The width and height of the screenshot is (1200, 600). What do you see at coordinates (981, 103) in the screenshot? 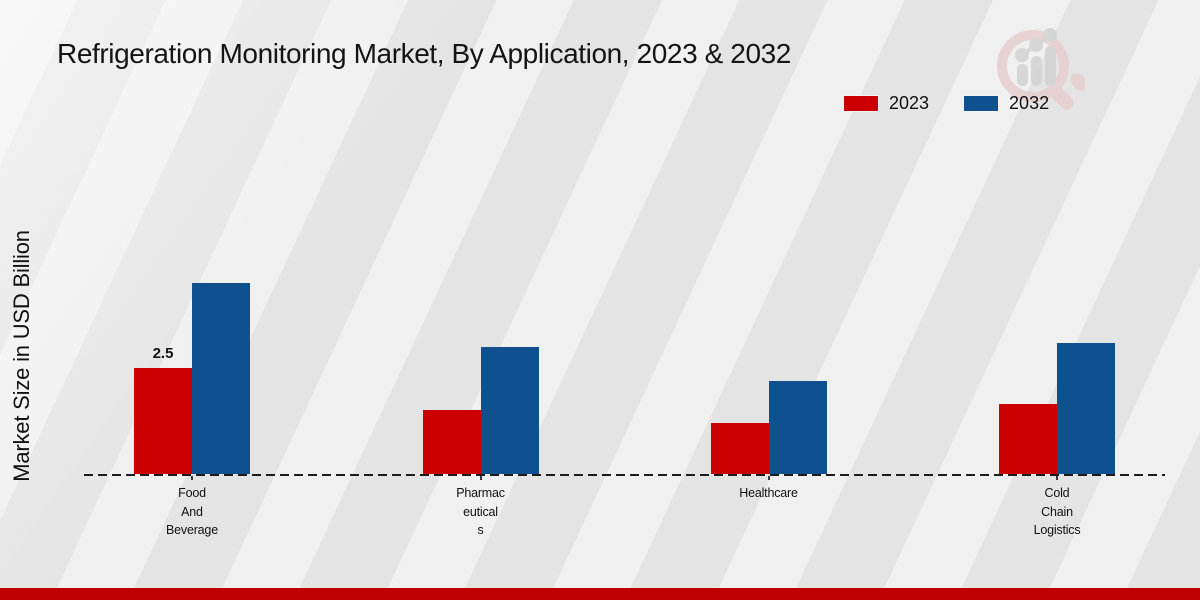
I see `legend-swatch-2032` at bounding box center [981, 103].